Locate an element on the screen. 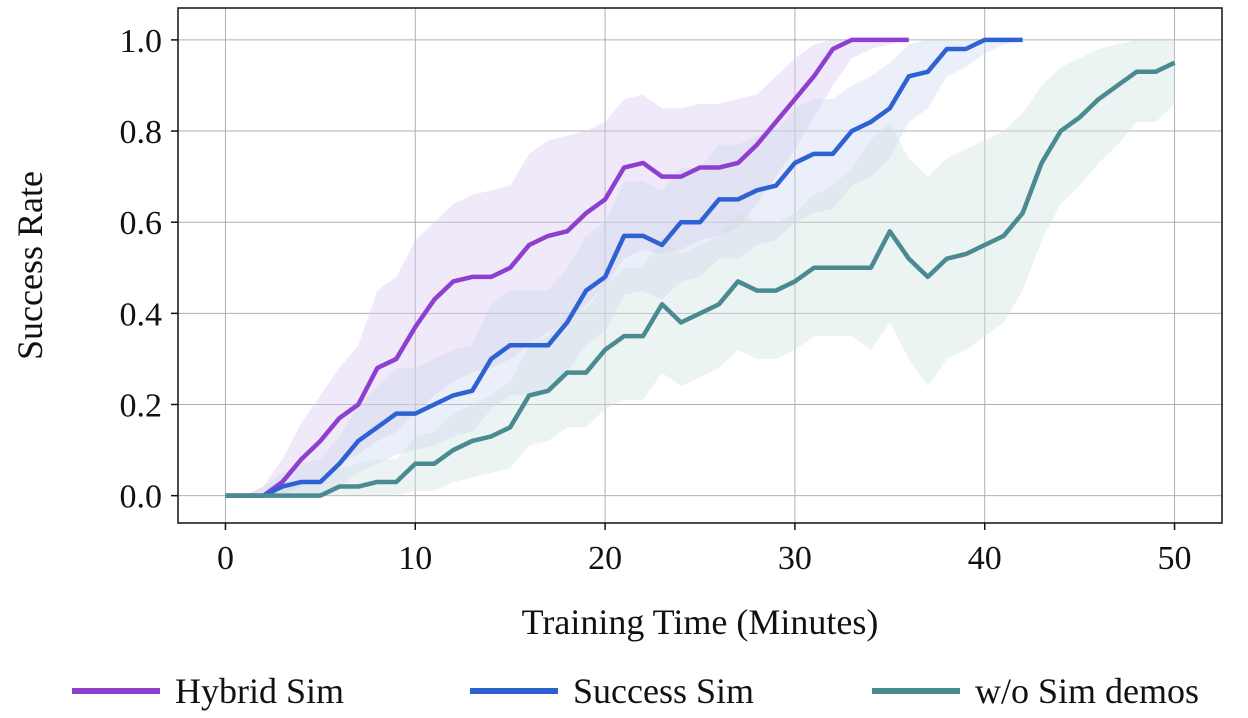  x-axis-label: Training Time (Minutes) is located at coordinates (700, 622).